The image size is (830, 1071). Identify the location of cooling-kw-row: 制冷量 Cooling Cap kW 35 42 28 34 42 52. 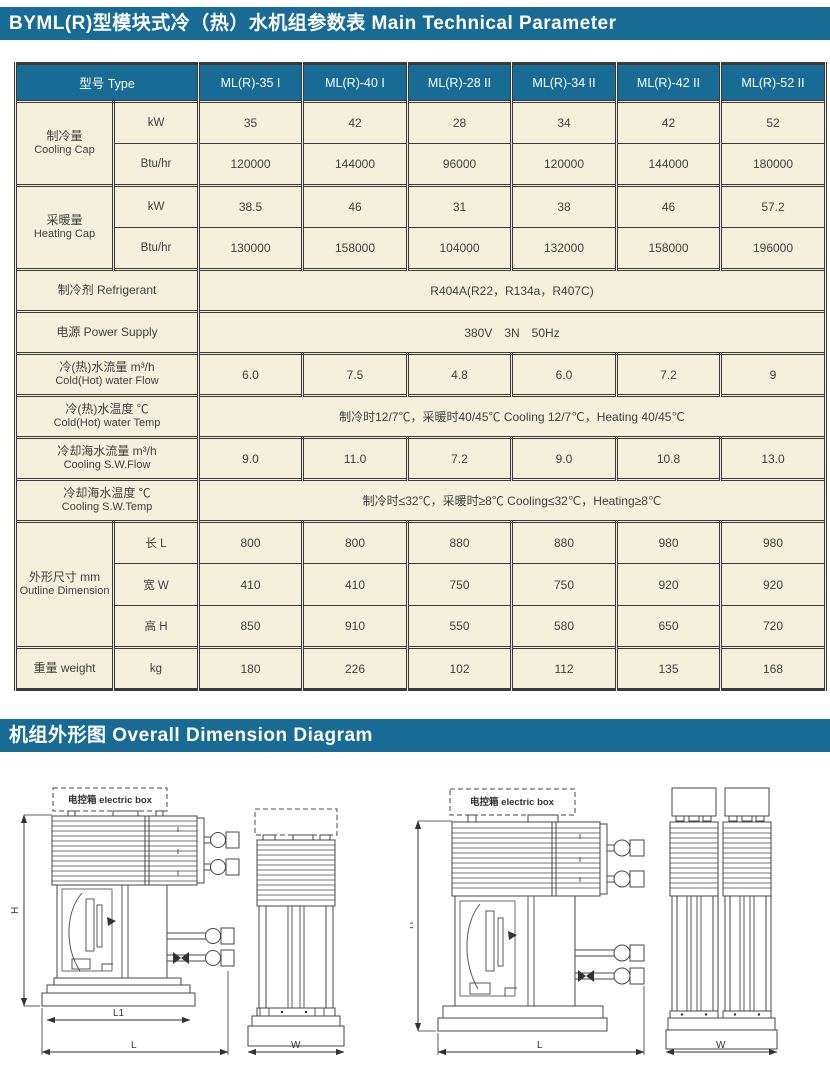
(421, 143).